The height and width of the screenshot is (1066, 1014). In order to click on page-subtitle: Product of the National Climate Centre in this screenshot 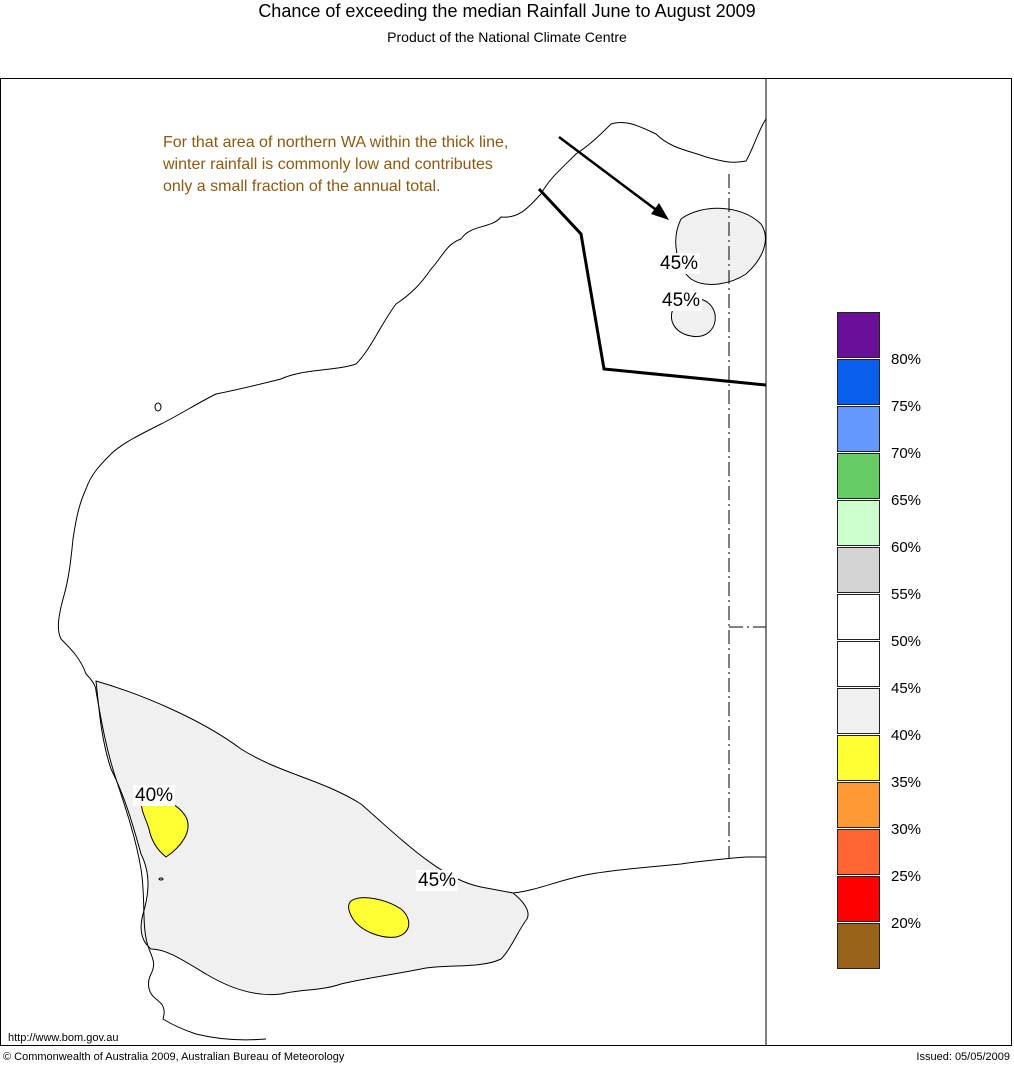, I will do `click(507, 37)`.